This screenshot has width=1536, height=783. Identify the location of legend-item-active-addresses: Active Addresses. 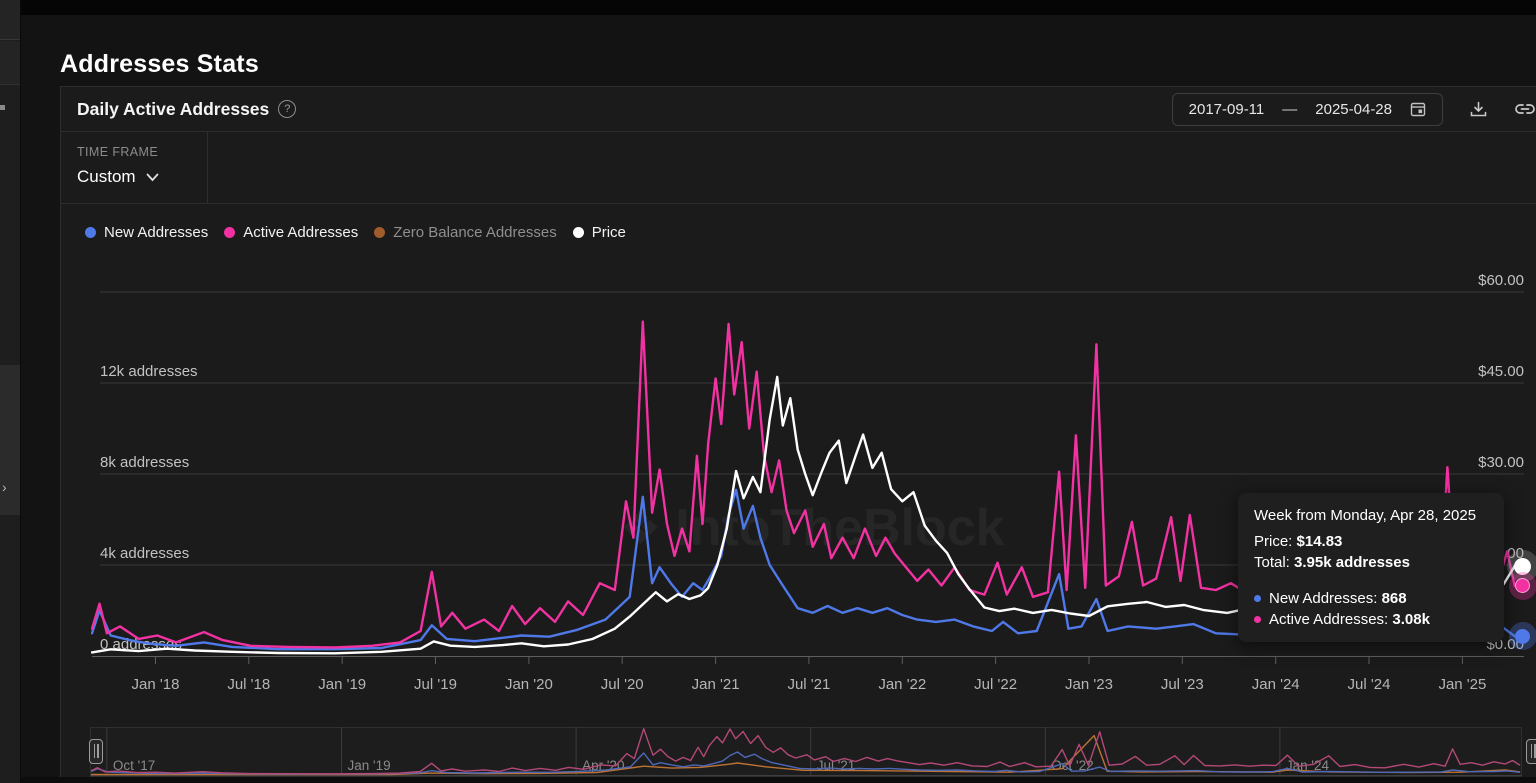
(291, 232).